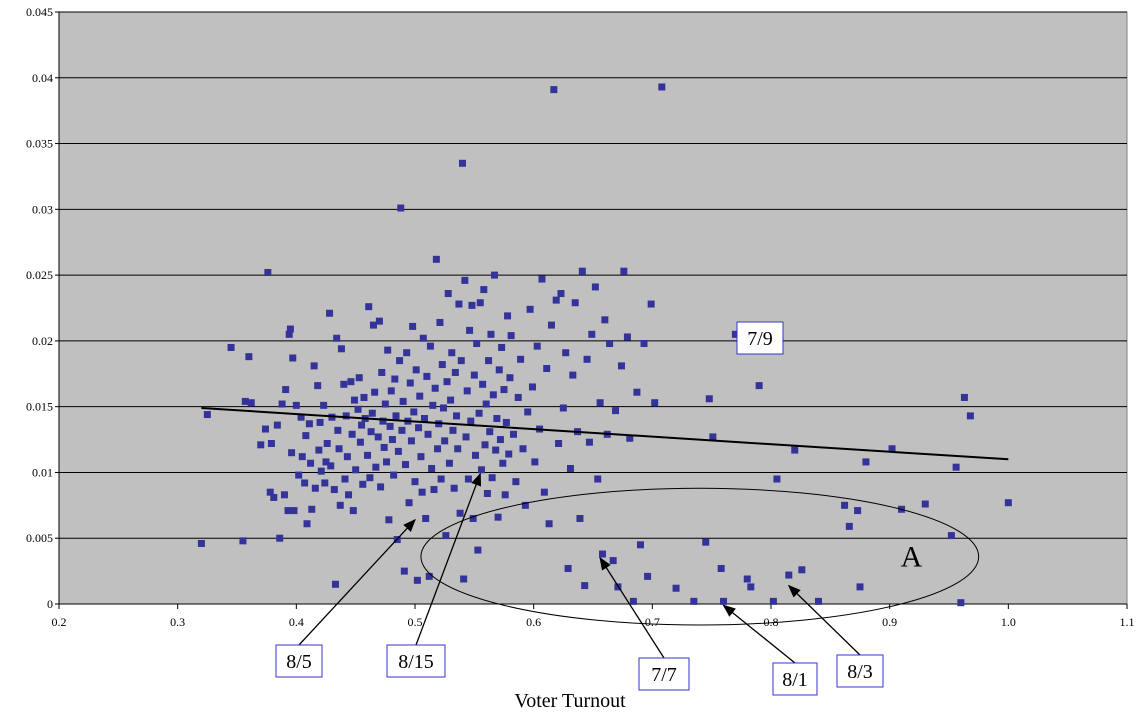 Image resolution: width=1138 pixels, height=715 pixels. Describe the element at coordinates (795, 680) in the screenshot. I see `annotation-text: 8/1` at that location.